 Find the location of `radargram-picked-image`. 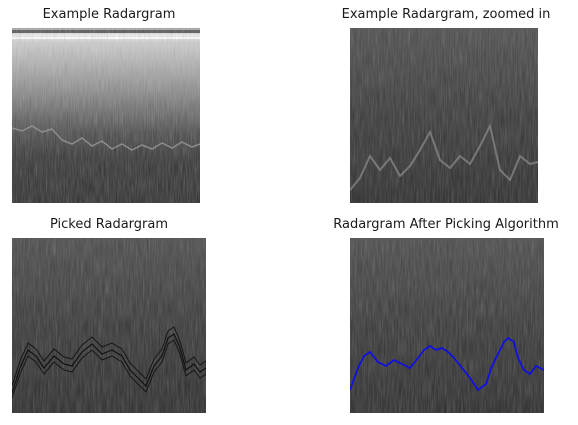

radargram-picked-image is located at coordinates (109, 325).